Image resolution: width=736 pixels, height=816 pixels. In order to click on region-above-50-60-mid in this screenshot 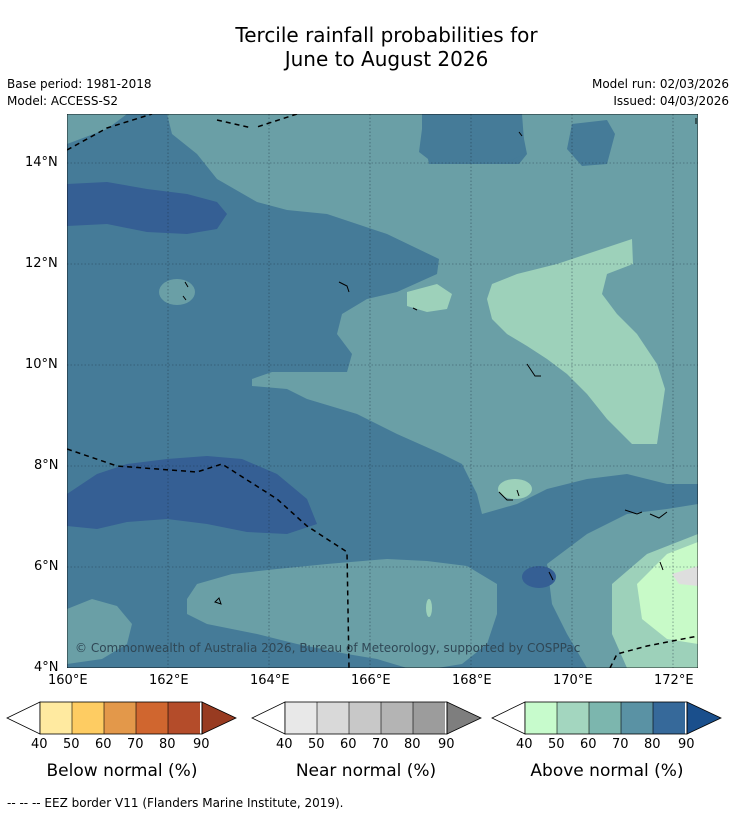, I will do `click(429, 608)`.